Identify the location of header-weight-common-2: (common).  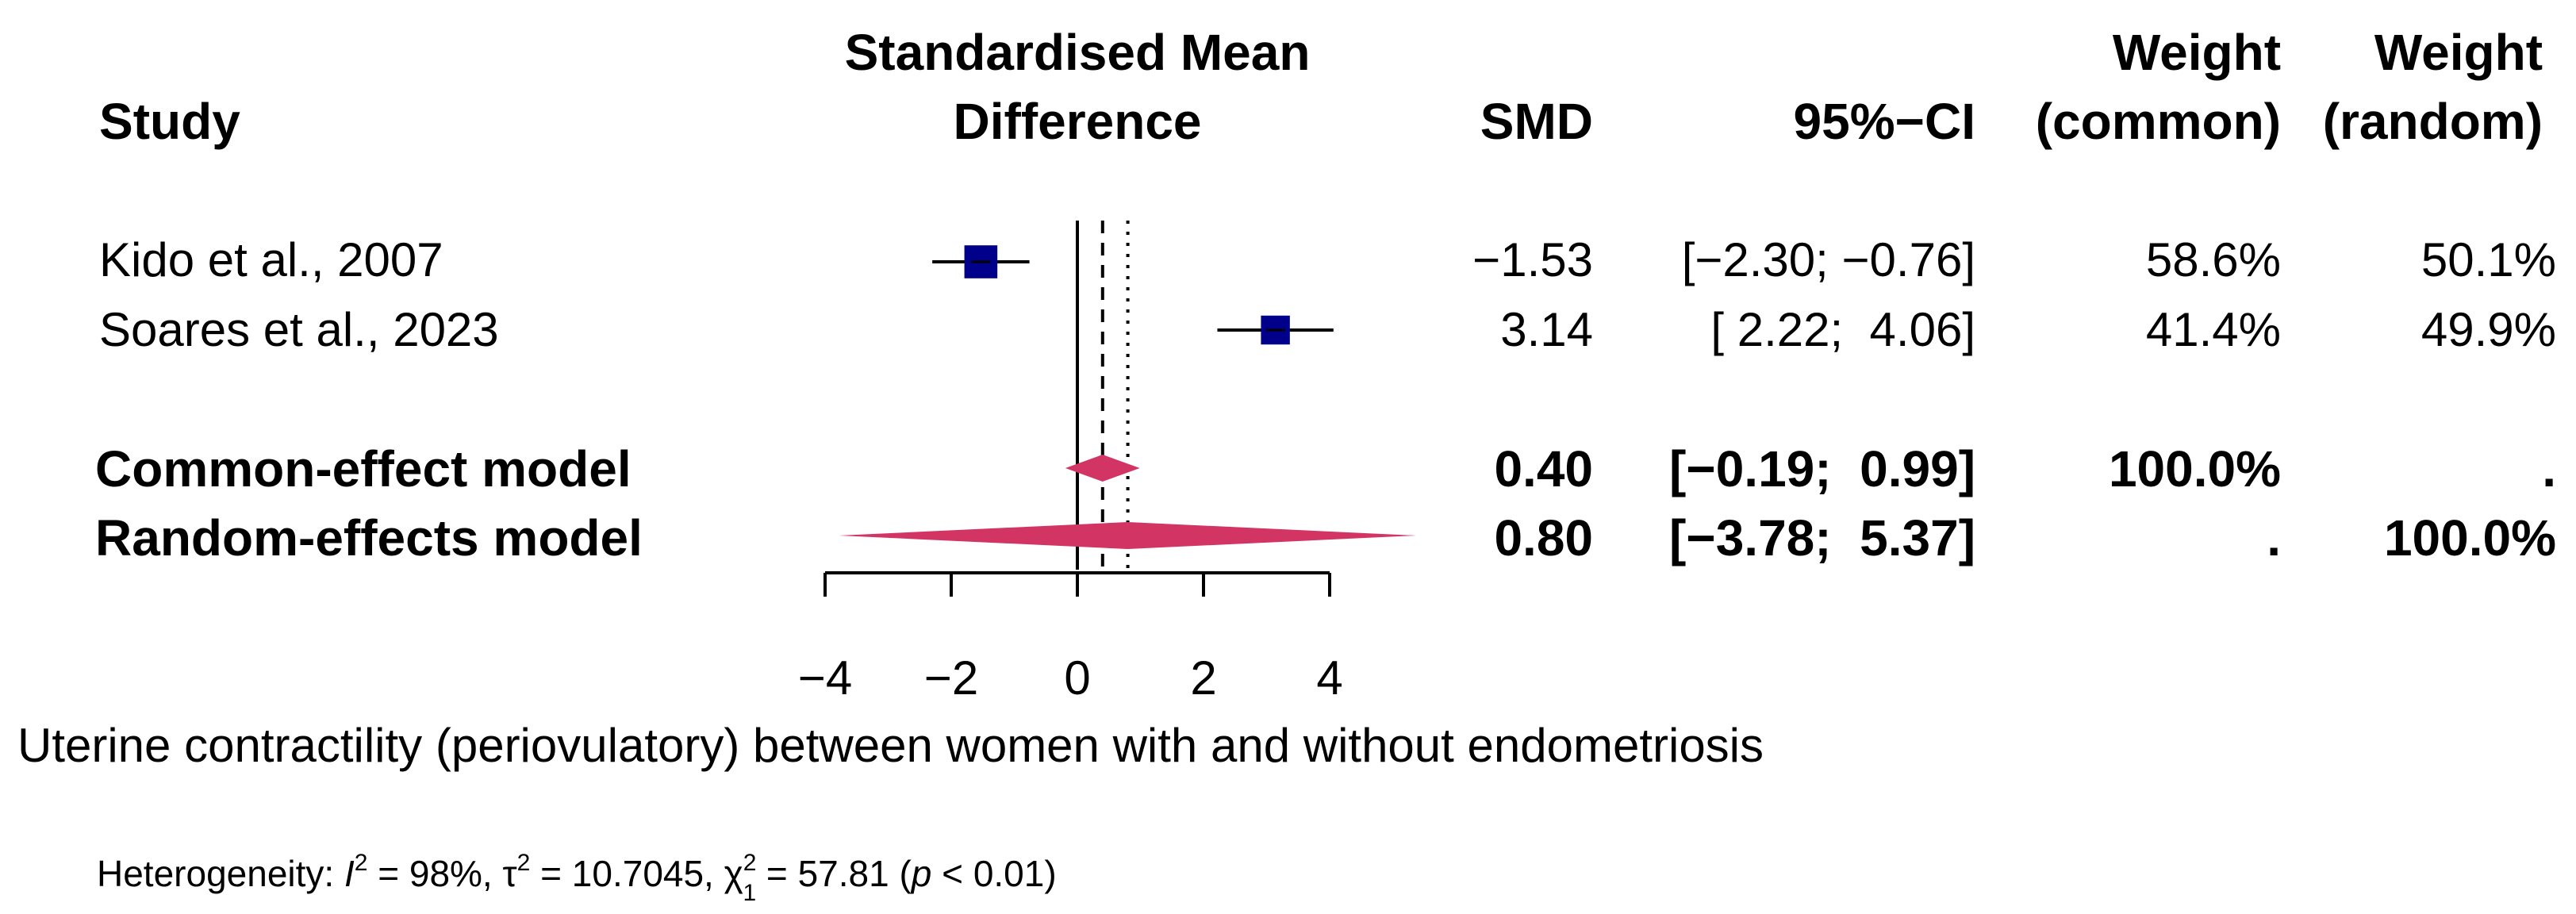
(2158, 122).